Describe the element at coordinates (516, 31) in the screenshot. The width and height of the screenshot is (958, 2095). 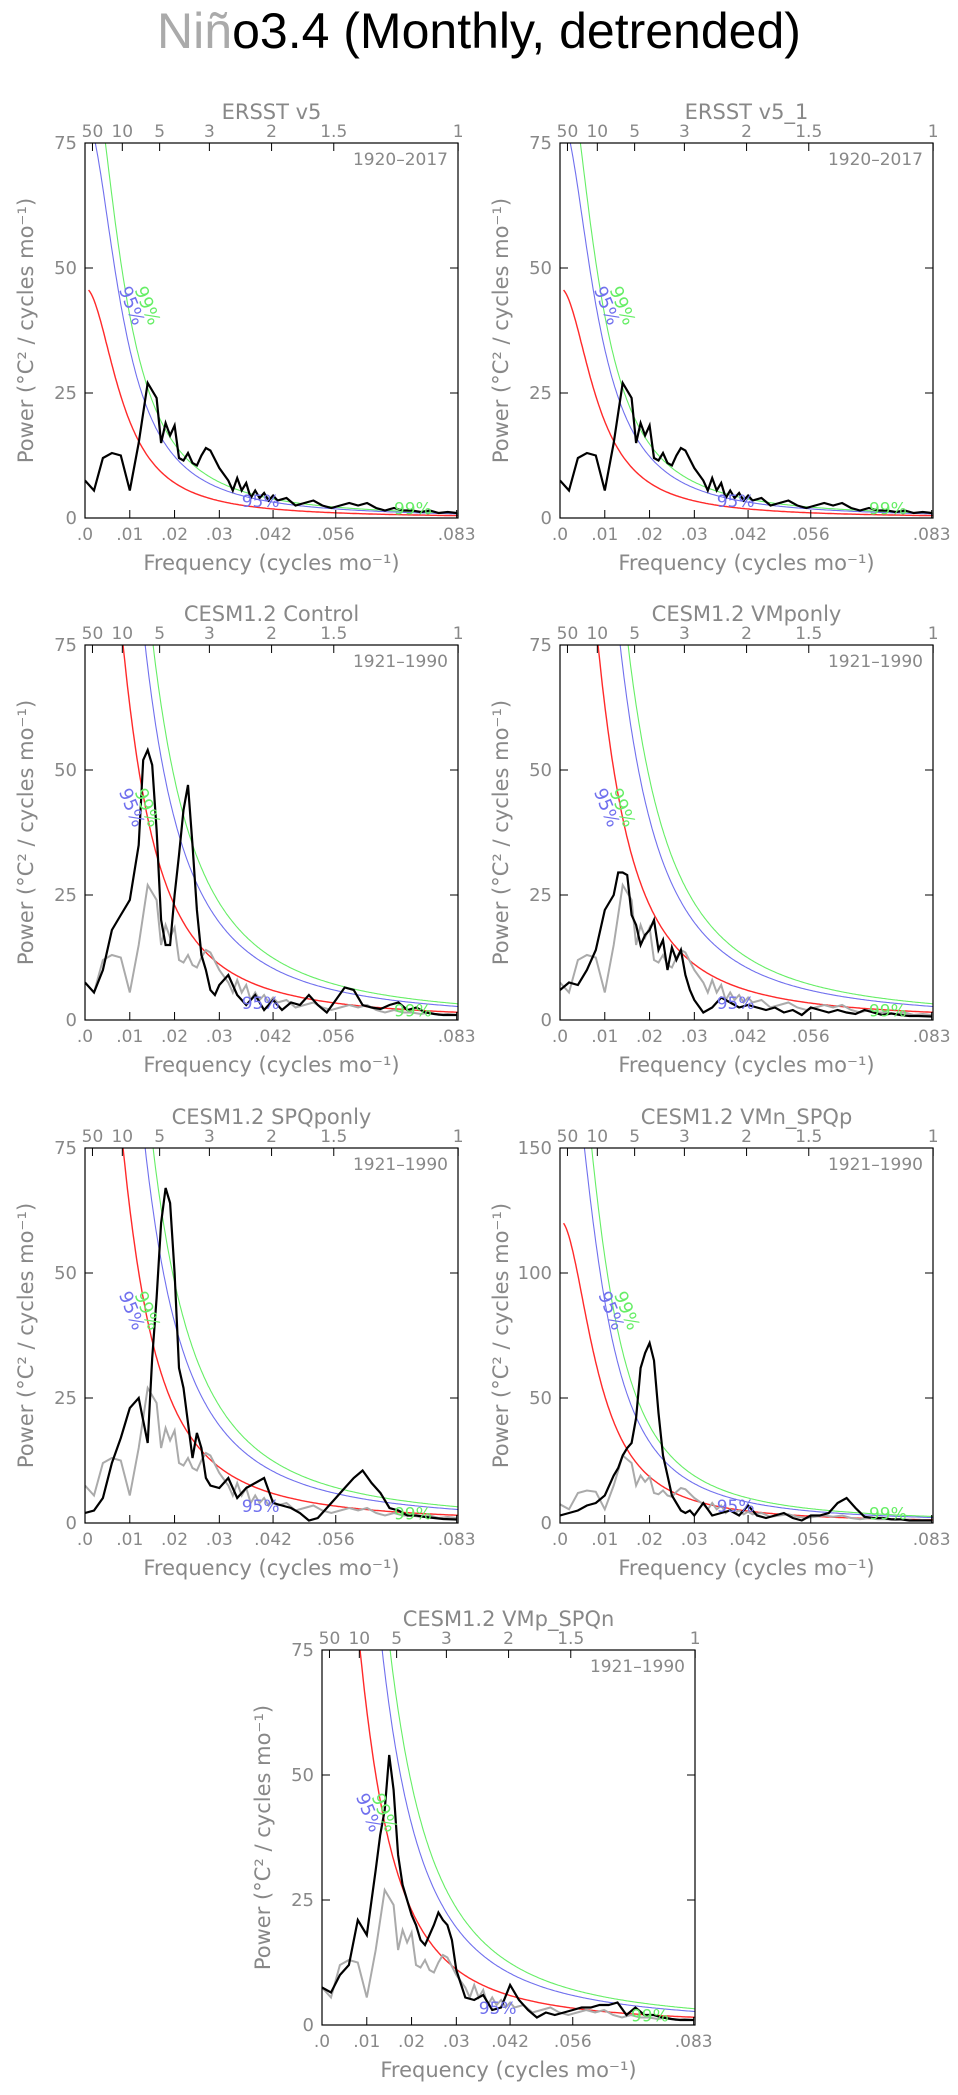
I see `figure-title-part2: o3.4 (Monthly, detrended)` at that location.